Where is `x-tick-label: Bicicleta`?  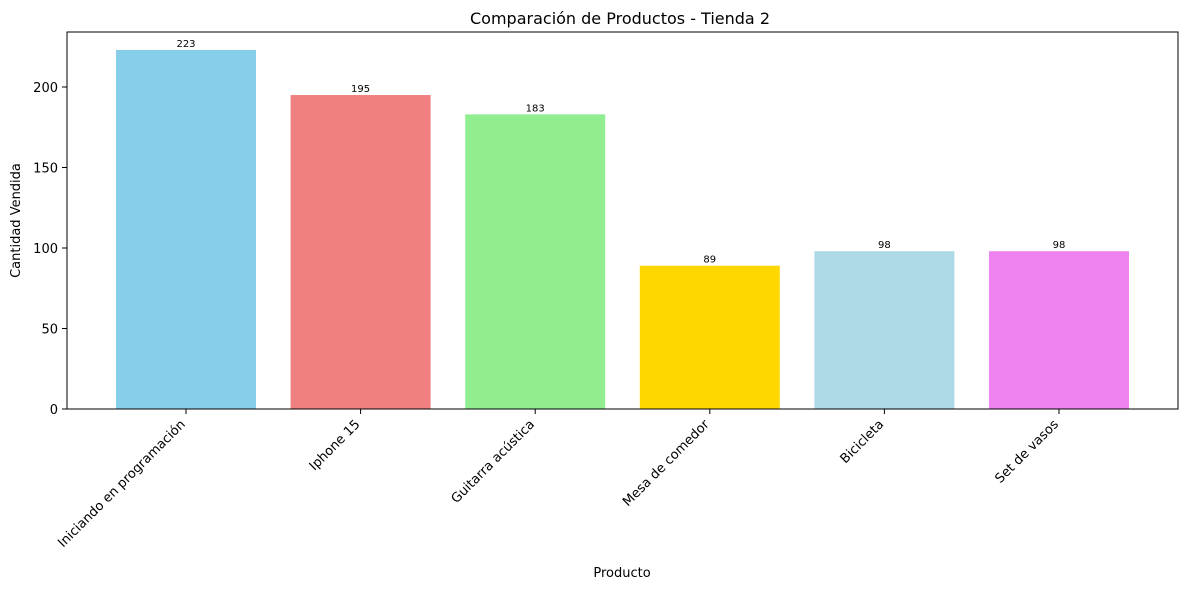 x-tick-label: Bicicleta is located at coordinates (863, 442).